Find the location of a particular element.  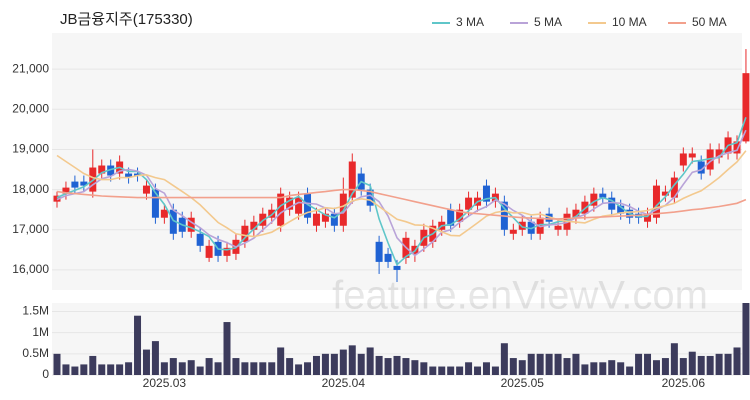

volume-tick-label: 1.5M is located at coordinates (35, 311).